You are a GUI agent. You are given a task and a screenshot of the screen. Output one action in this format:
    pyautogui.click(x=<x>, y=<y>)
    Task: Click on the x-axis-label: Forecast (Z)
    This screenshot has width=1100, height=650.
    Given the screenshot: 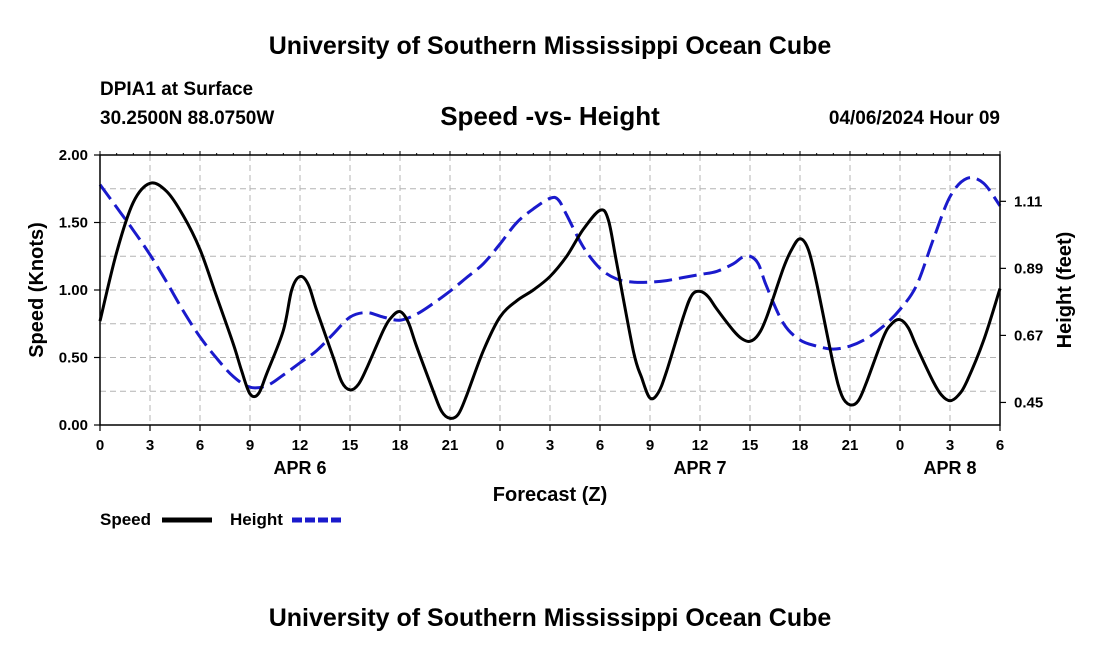 What is the action you would take?
    pyautogui.click(x=550, y=495)
    